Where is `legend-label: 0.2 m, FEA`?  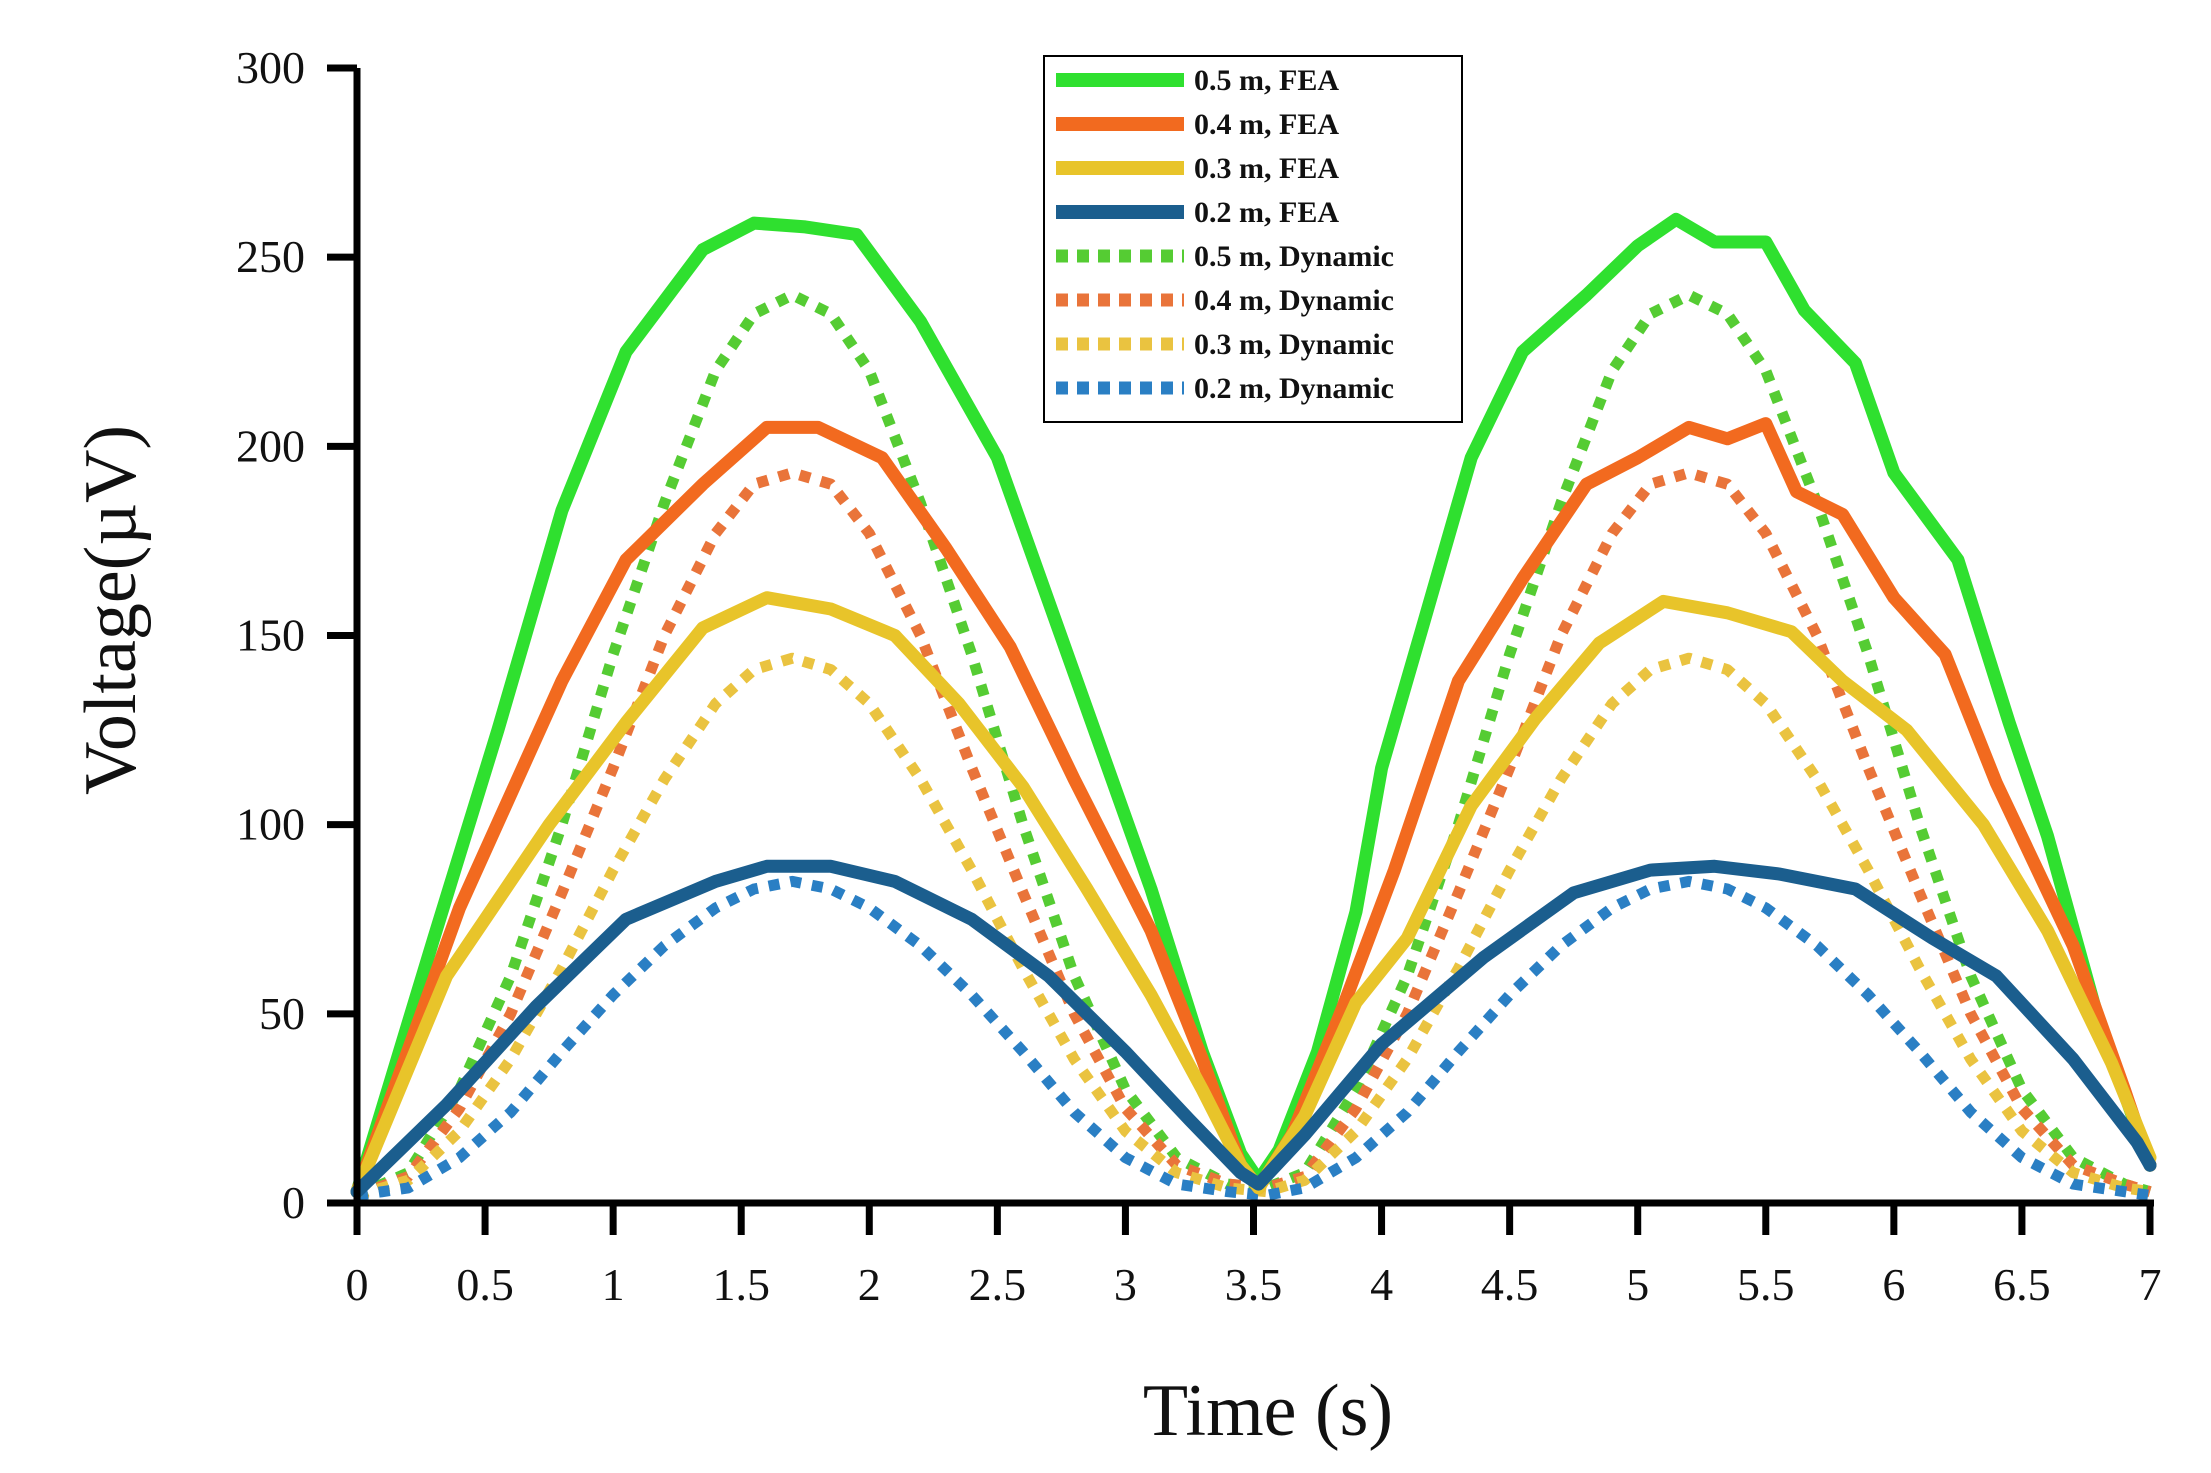 legend-label: 0.2 m, FEA is located at coordinates (1266, 212).